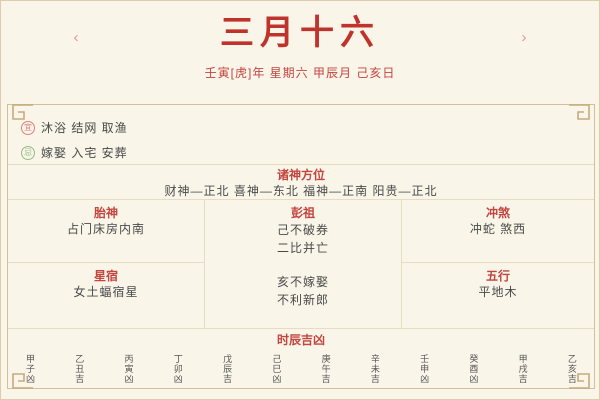 This screenshot has height=400, width=600. Describe the element at coordinates (300, 33) in the screenshot. I see `lunar-date-title: 三月十六` at that location.